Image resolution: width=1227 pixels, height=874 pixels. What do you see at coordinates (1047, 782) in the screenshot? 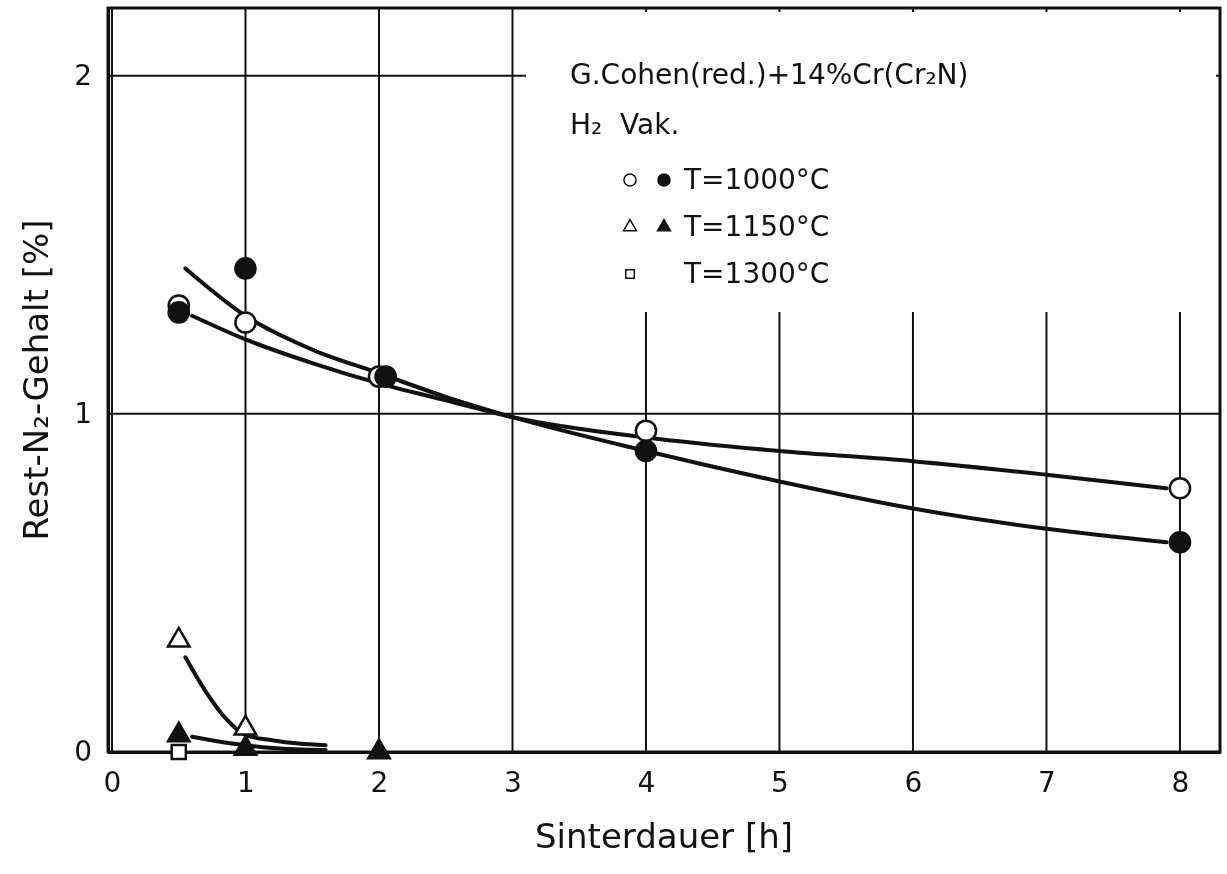
I see `x-tick-label: 7` at bounding box center [1047, 782].